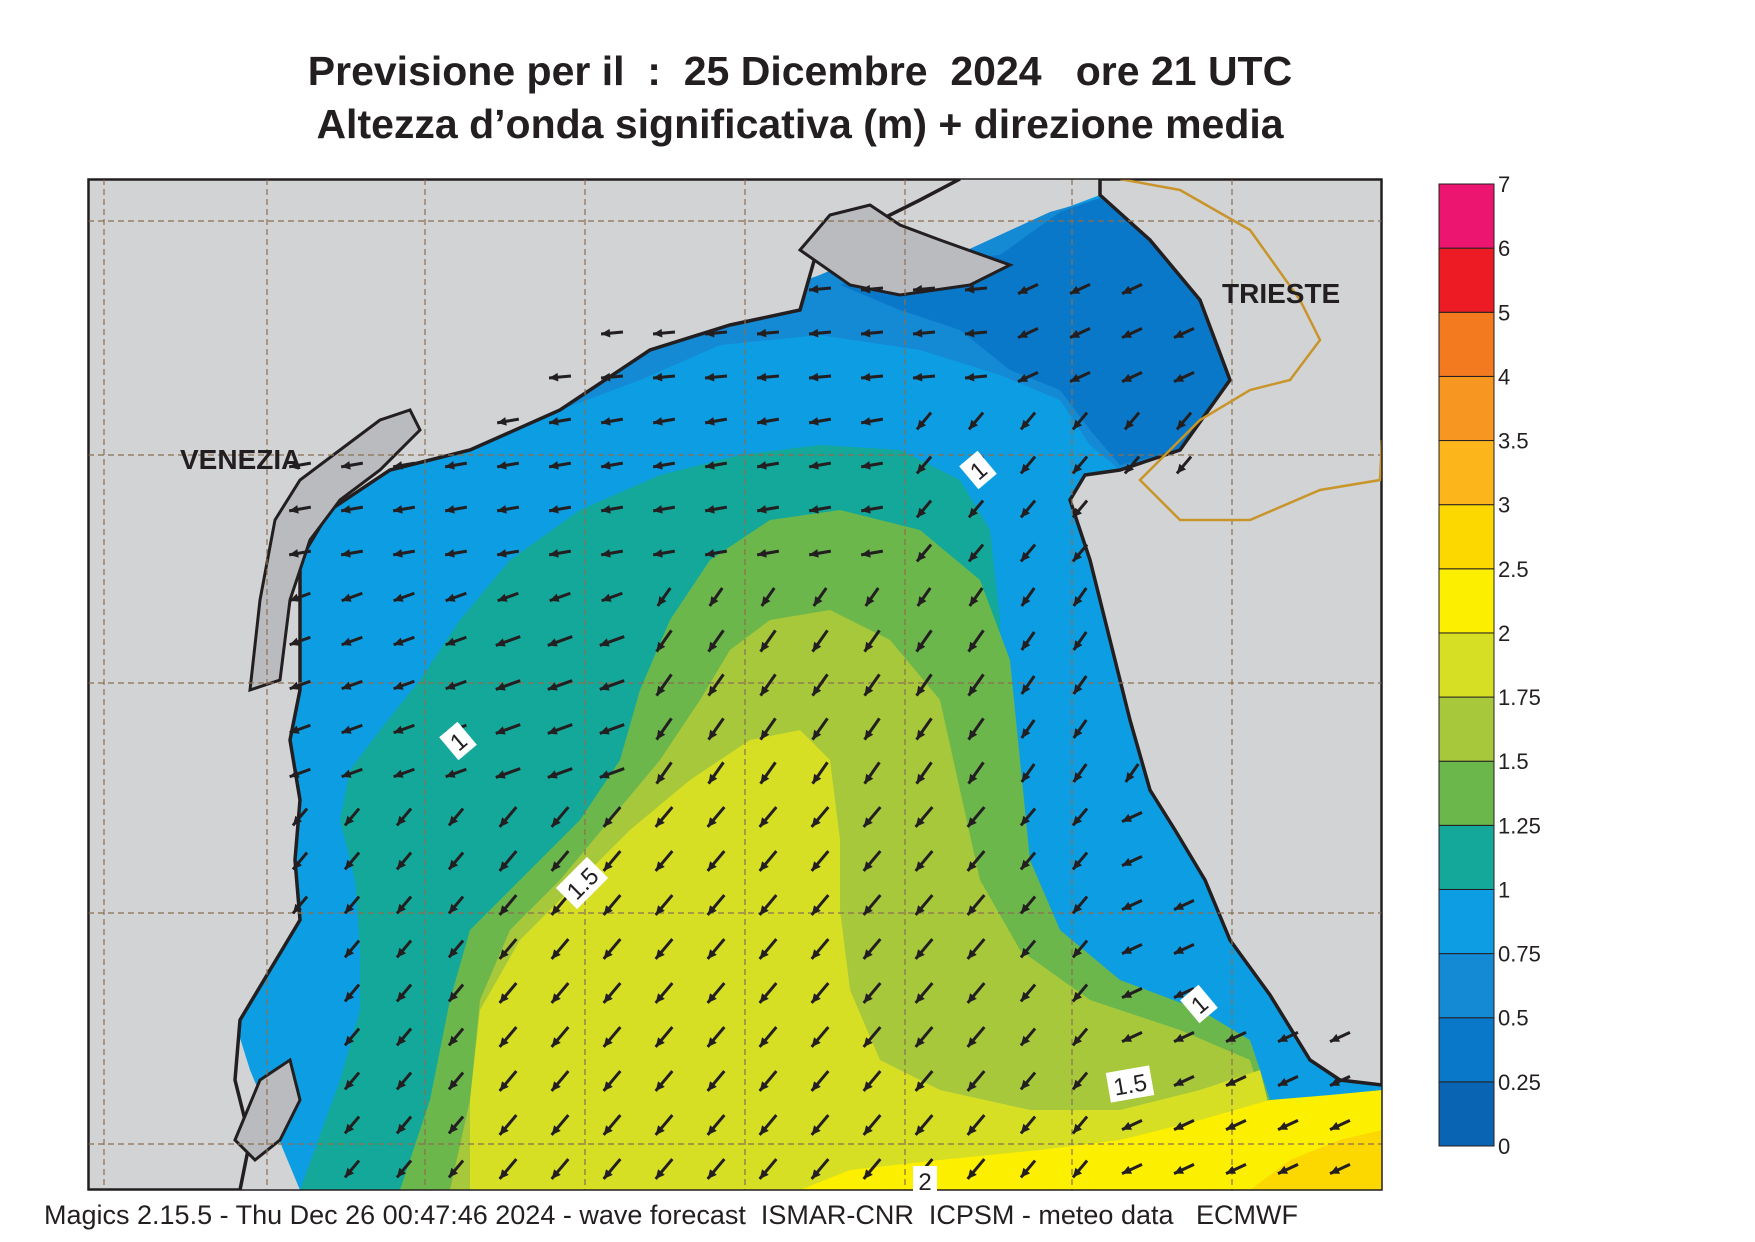 Image resolution: width=1755 pixels, height=1242 pixels. What do you see at coordinates (1513, 761) in the screenshot?
I see `colorbar-tick-label: 1.5` at bounding box center [1513, 761].